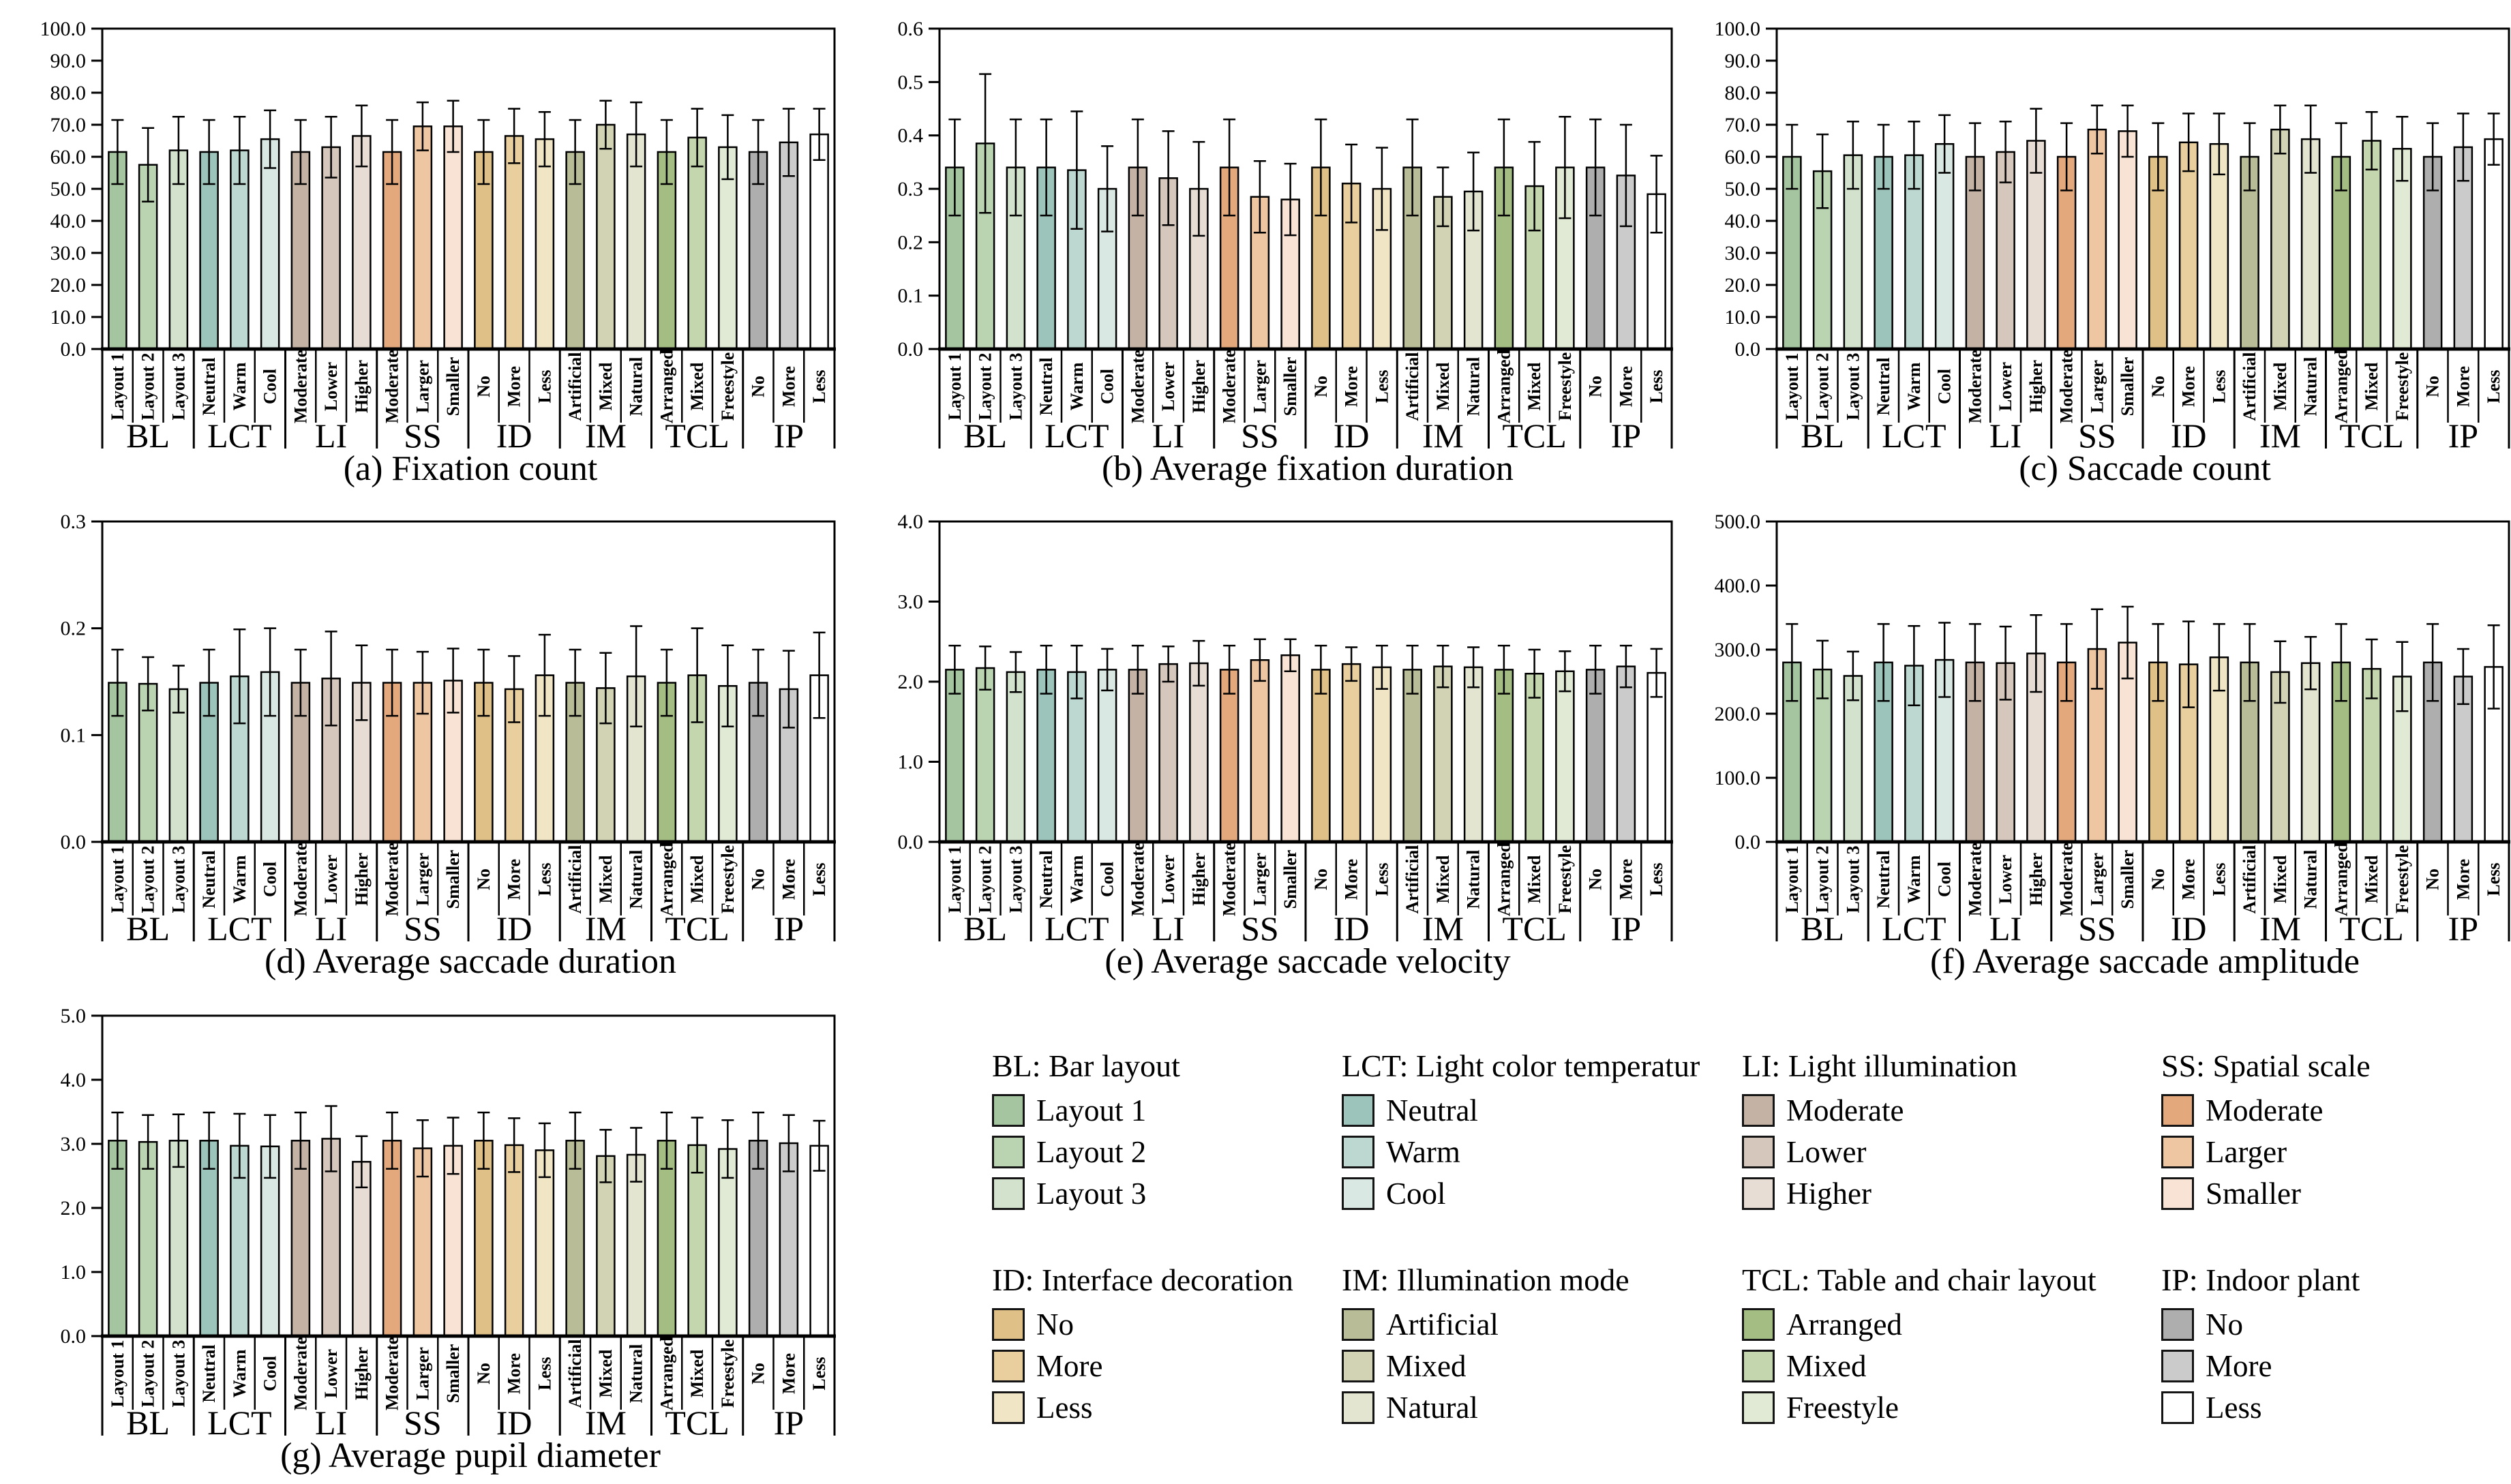 Image resolution: width=2511 pixels, height=1484 pixels. Describe the element at coordinates (68, 285) in the screenshot. I see `y-tick-label: 20.0` at that location.